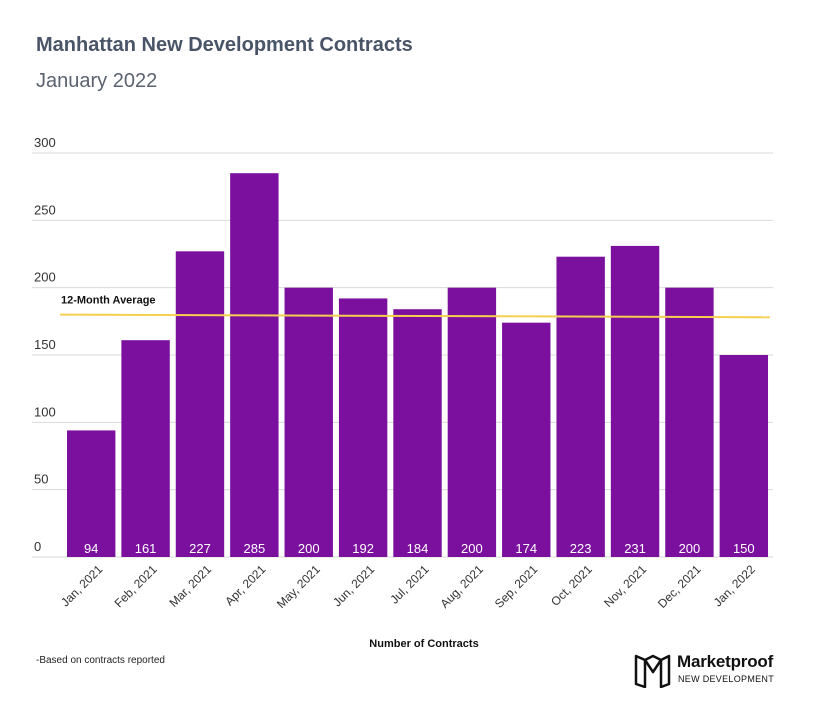 This screenshot has height=722, width=829. Describe the element at coordinates (45, 277) in the screenshot. I see `y-tick-label: 200` at that location.